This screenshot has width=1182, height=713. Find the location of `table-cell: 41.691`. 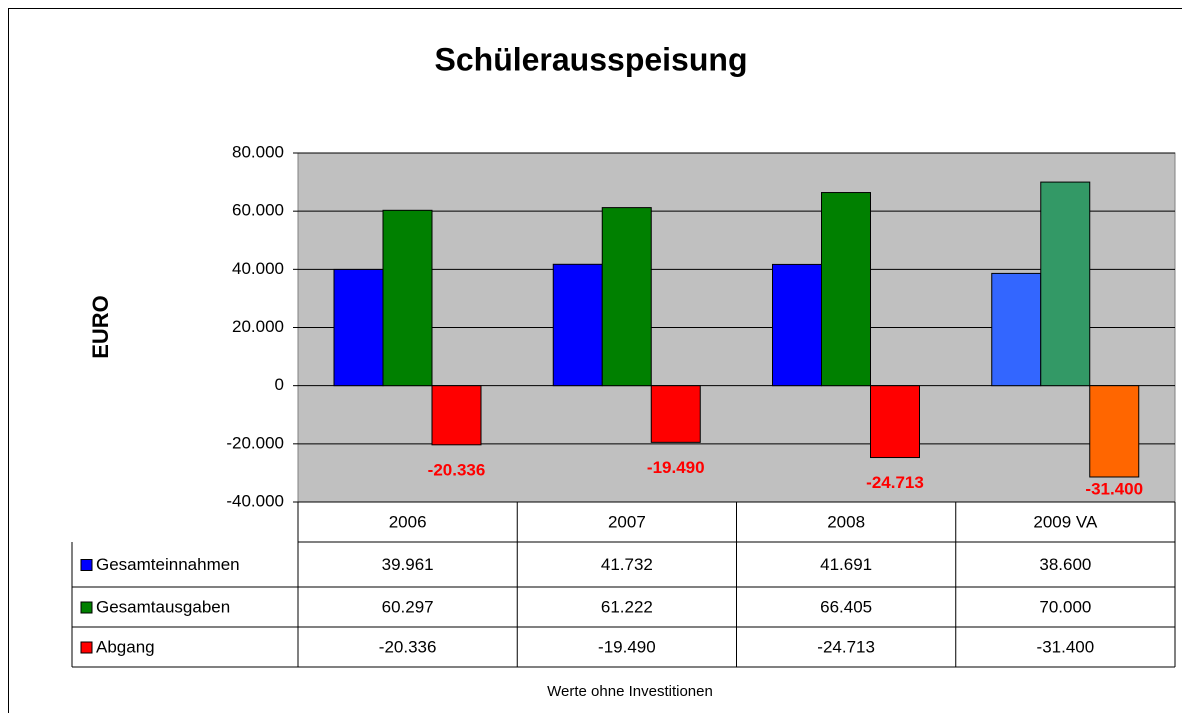

table-cell: 41.691 is located at coordinates (846, 564).